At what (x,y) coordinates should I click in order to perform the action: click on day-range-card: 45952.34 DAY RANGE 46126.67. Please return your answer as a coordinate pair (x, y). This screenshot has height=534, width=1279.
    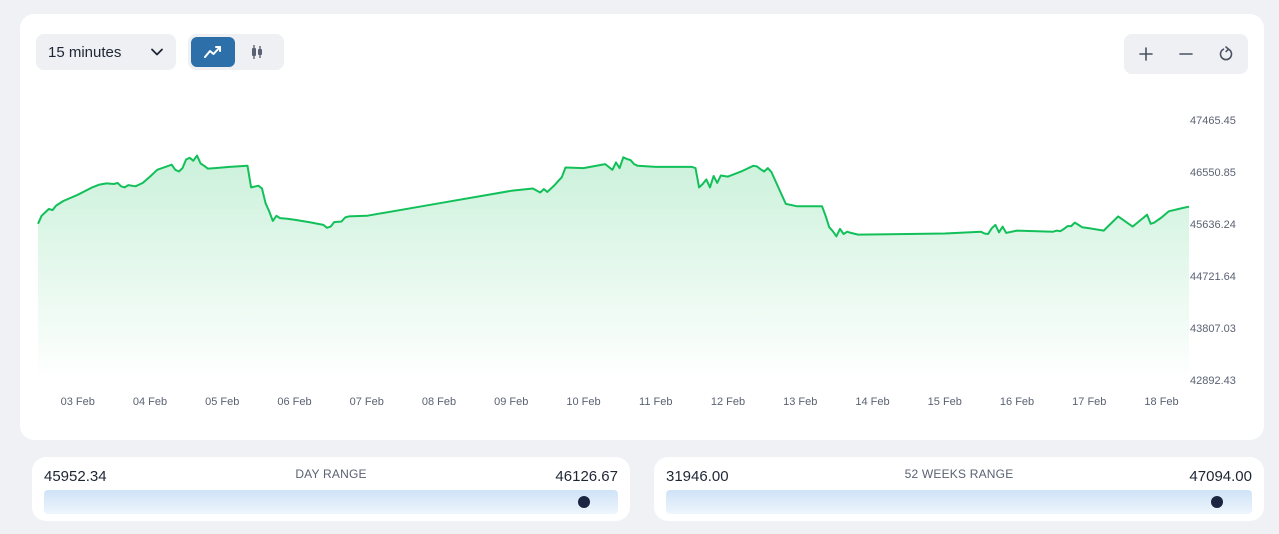
    Looking at the image, I should click on (331, 489).